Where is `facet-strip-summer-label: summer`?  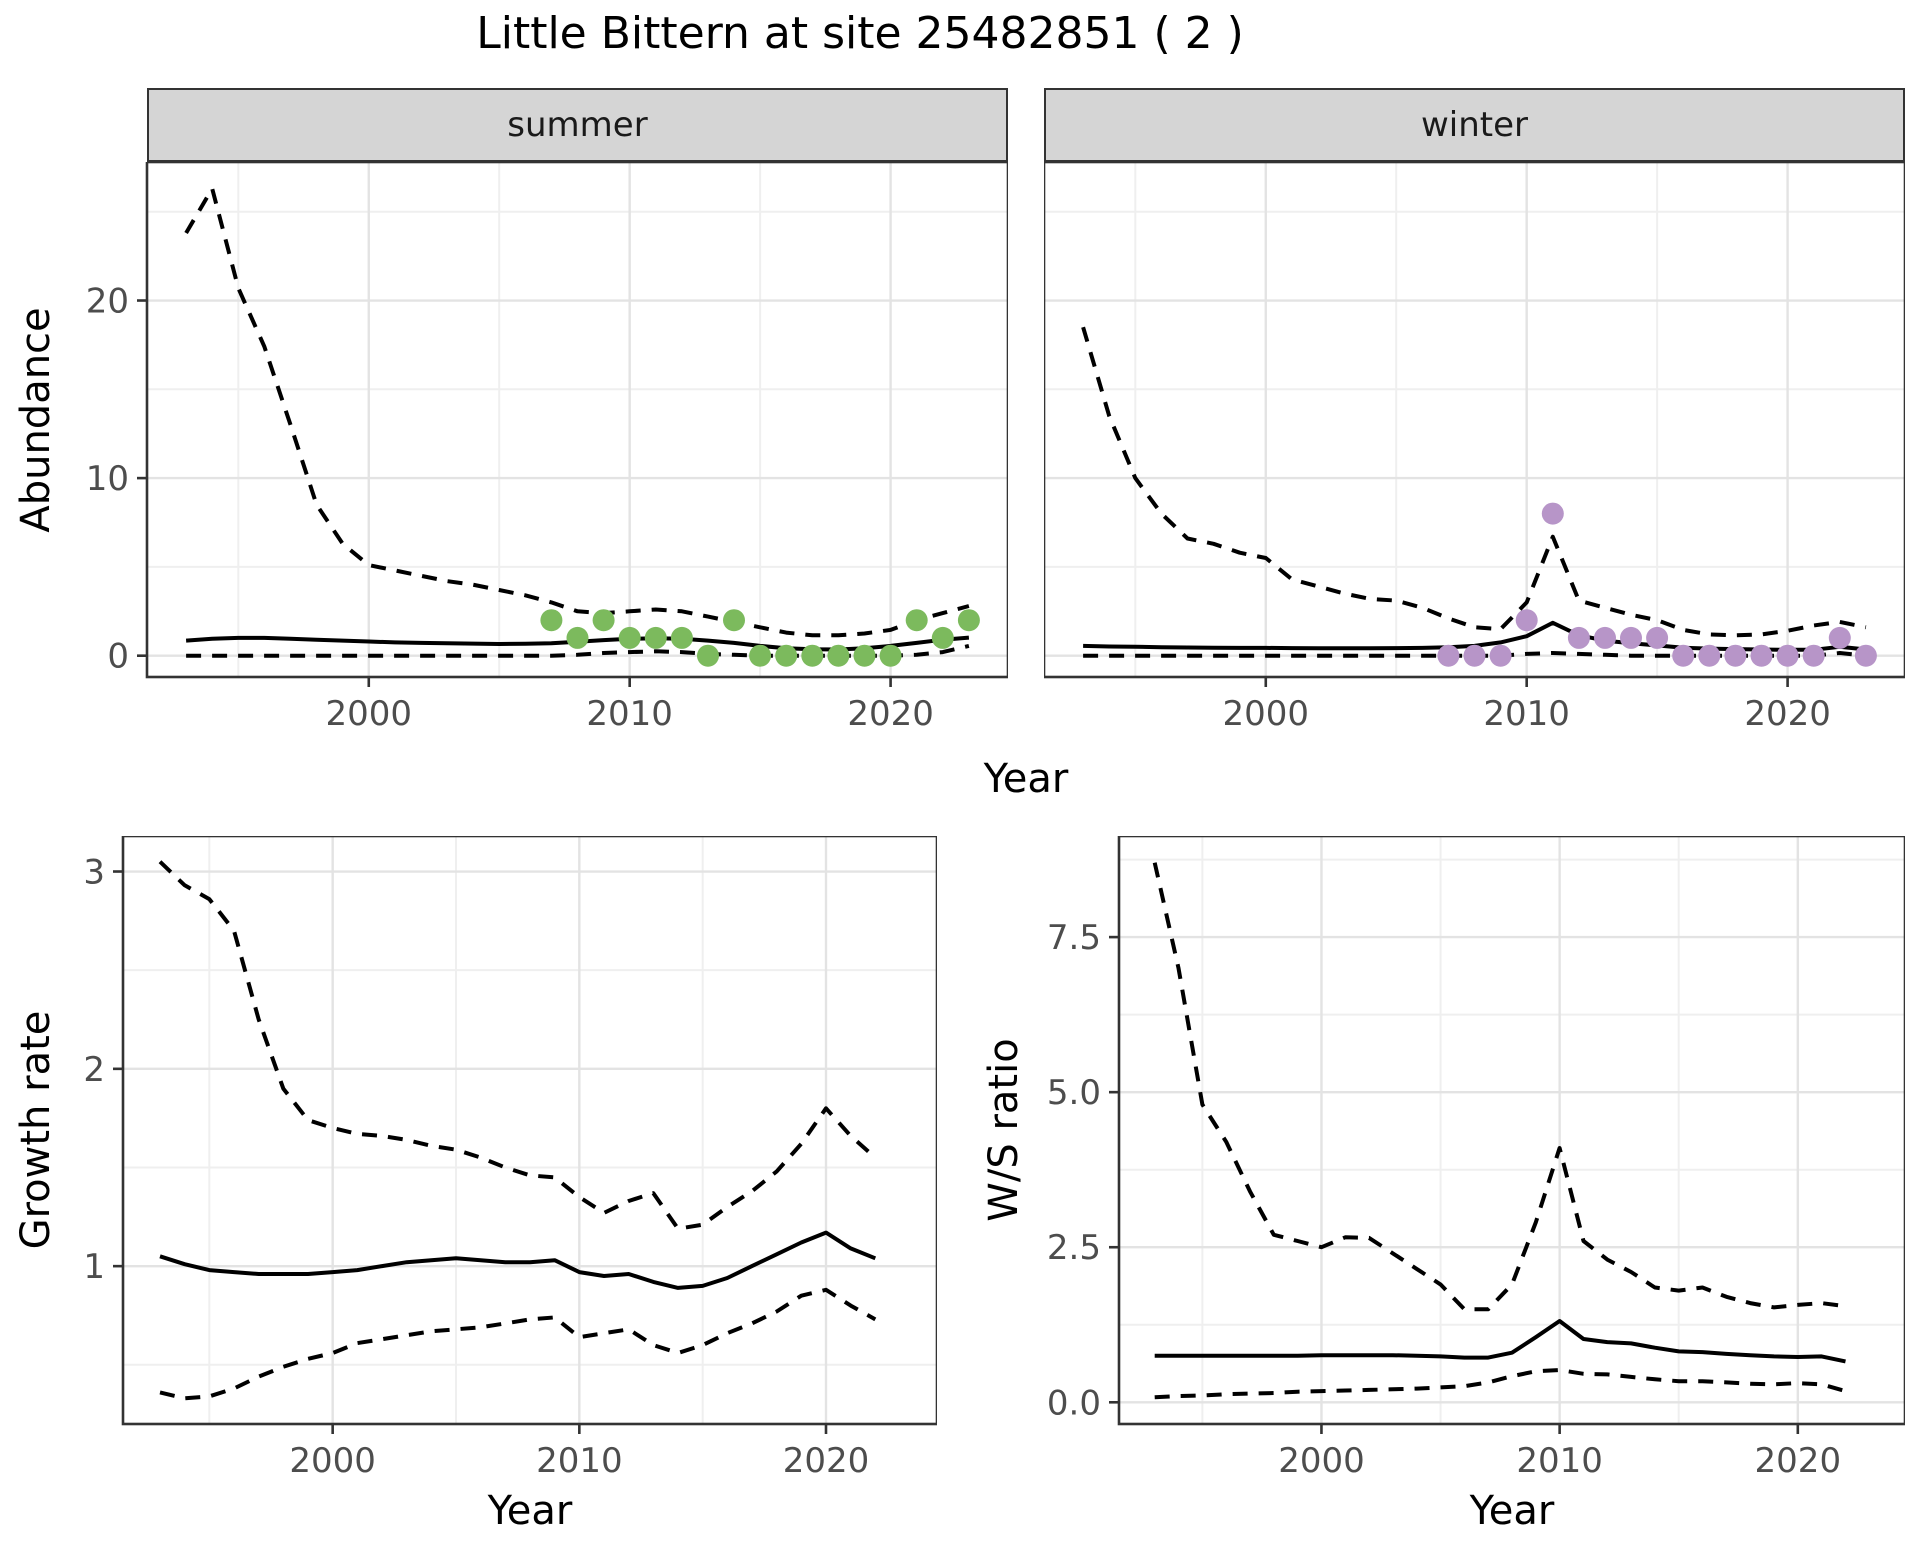
facet-strip-summer-label: summer is located at coordinates (577, 125).